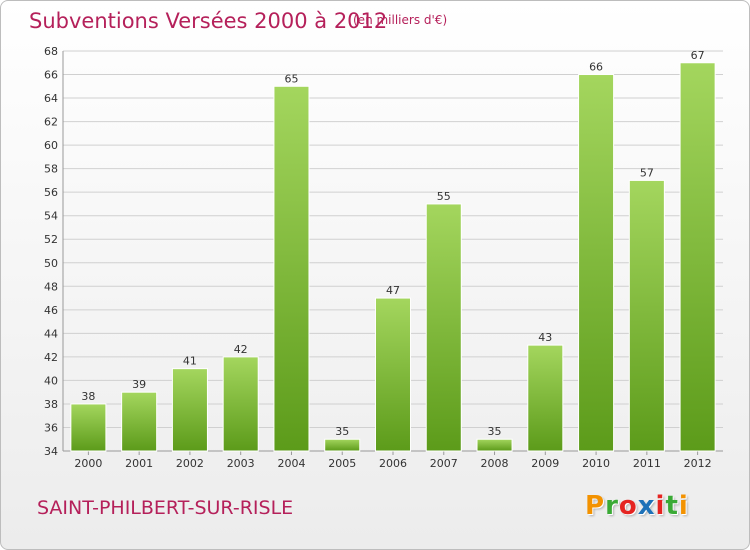 The height and width of the screenshot is (550, 750). What do you see at coordinates (393, 290) in the screenshot?
I see `data-label: 47` at bounding box center [393, 290].